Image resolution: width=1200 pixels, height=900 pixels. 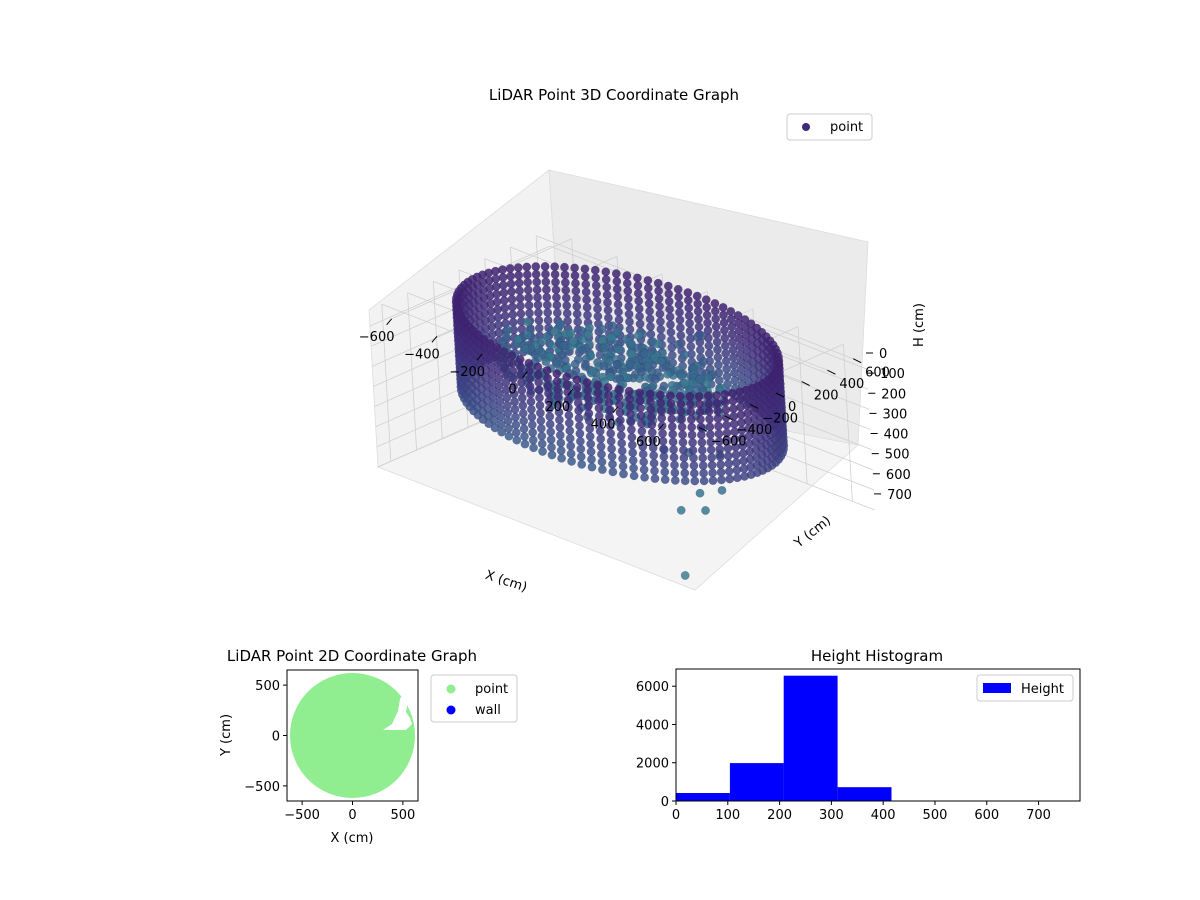 What do you see at coordinates (488, 710) in the screenshot?
I see `legend-2d-label-wall: wall` at bounding box center [488, 710].